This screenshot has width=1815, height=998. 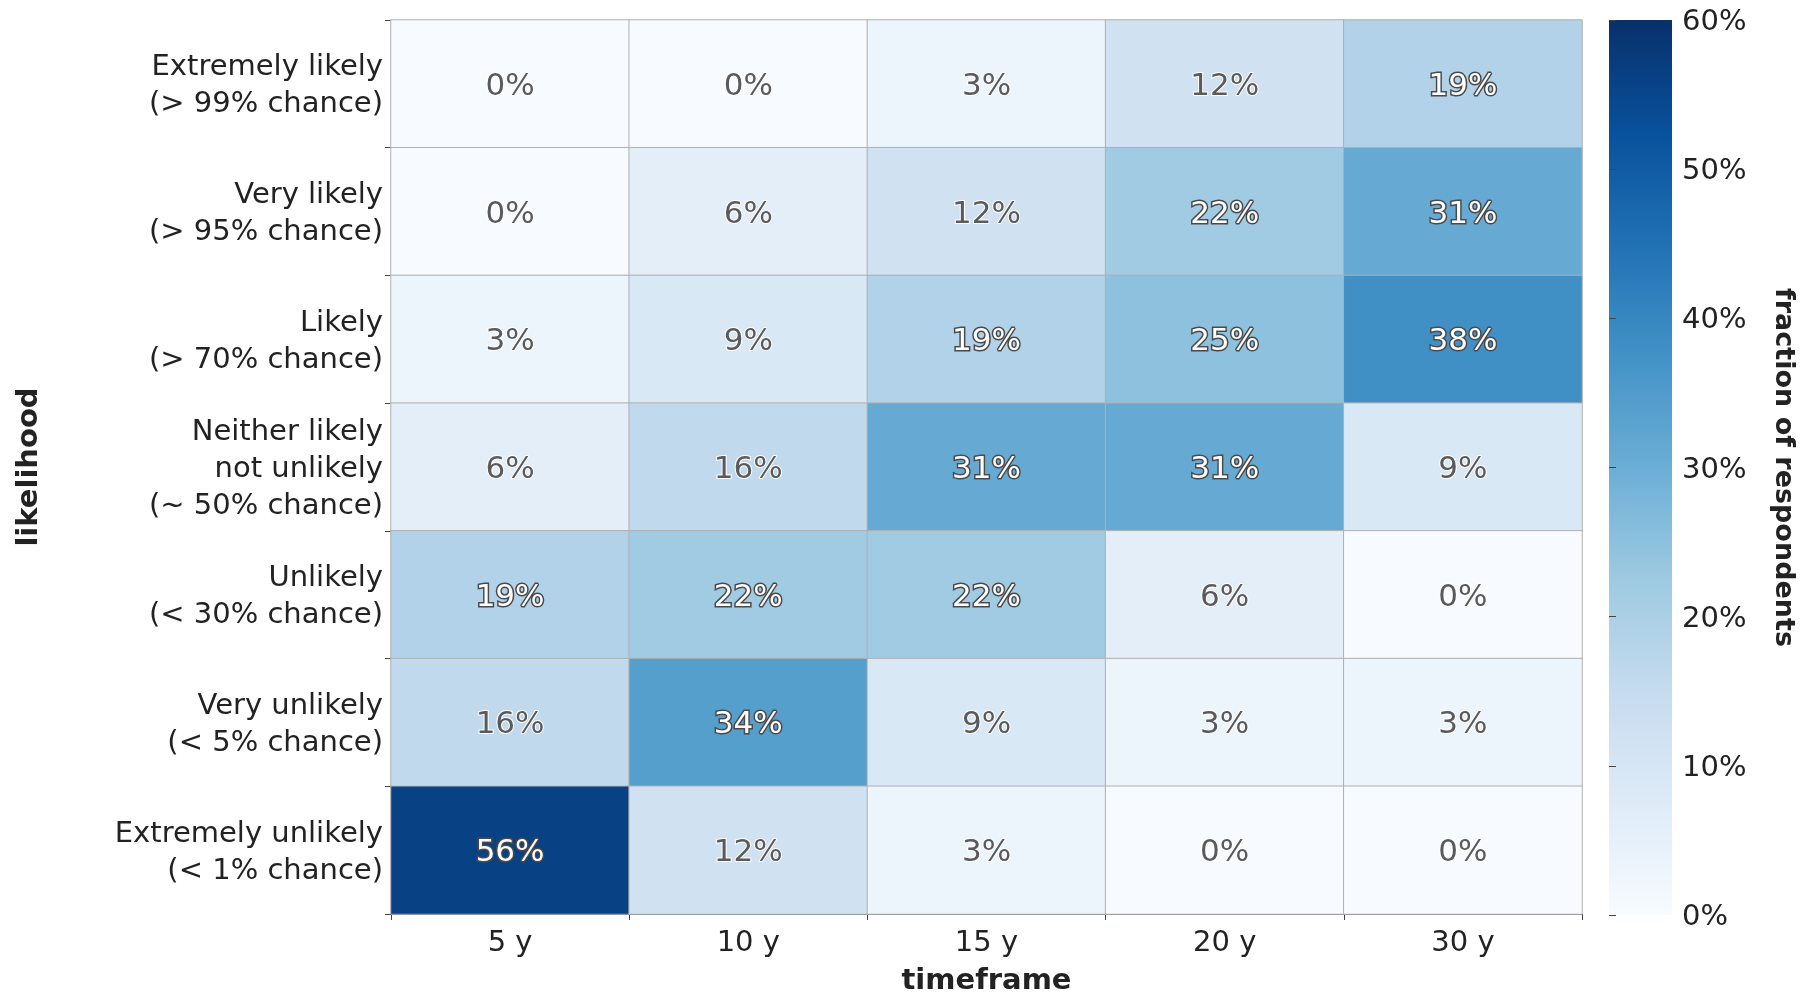 I want to click on x-tick-label: 15 y, so click(x=986, y=940).